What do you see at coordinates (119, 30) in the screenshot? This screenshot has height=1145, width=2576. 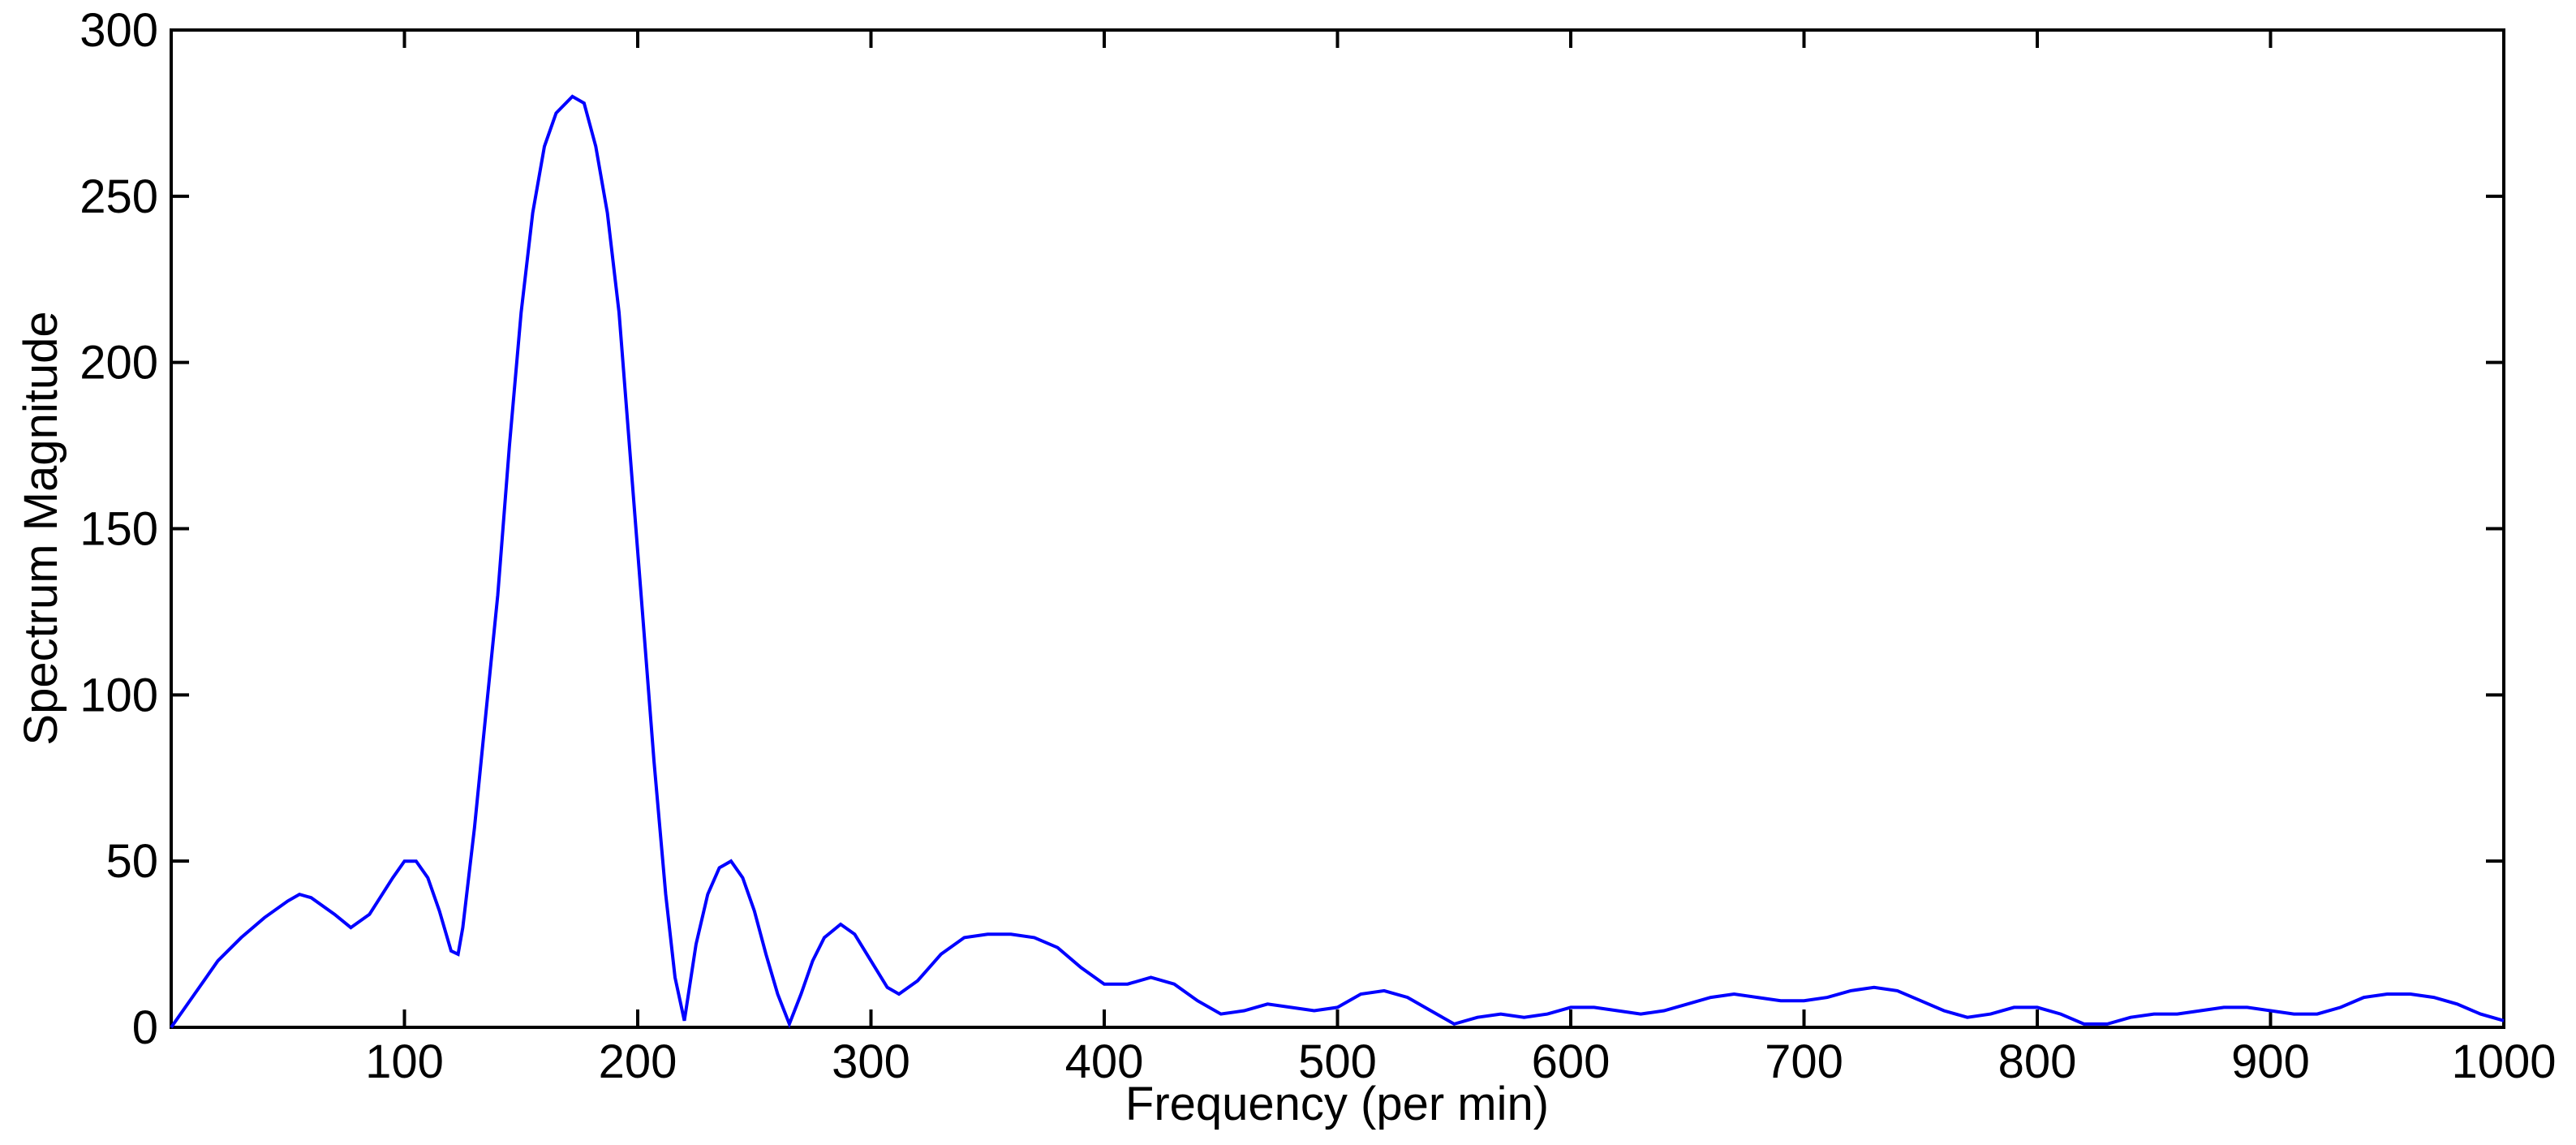 I see `y-tick-label: 300` at bounding box center [119, 30].